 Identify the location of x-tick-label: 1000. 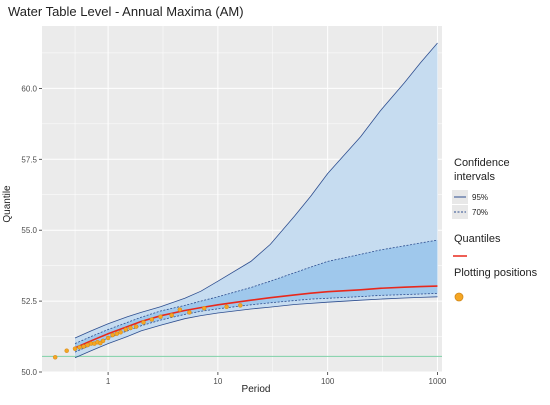
(438, 381).